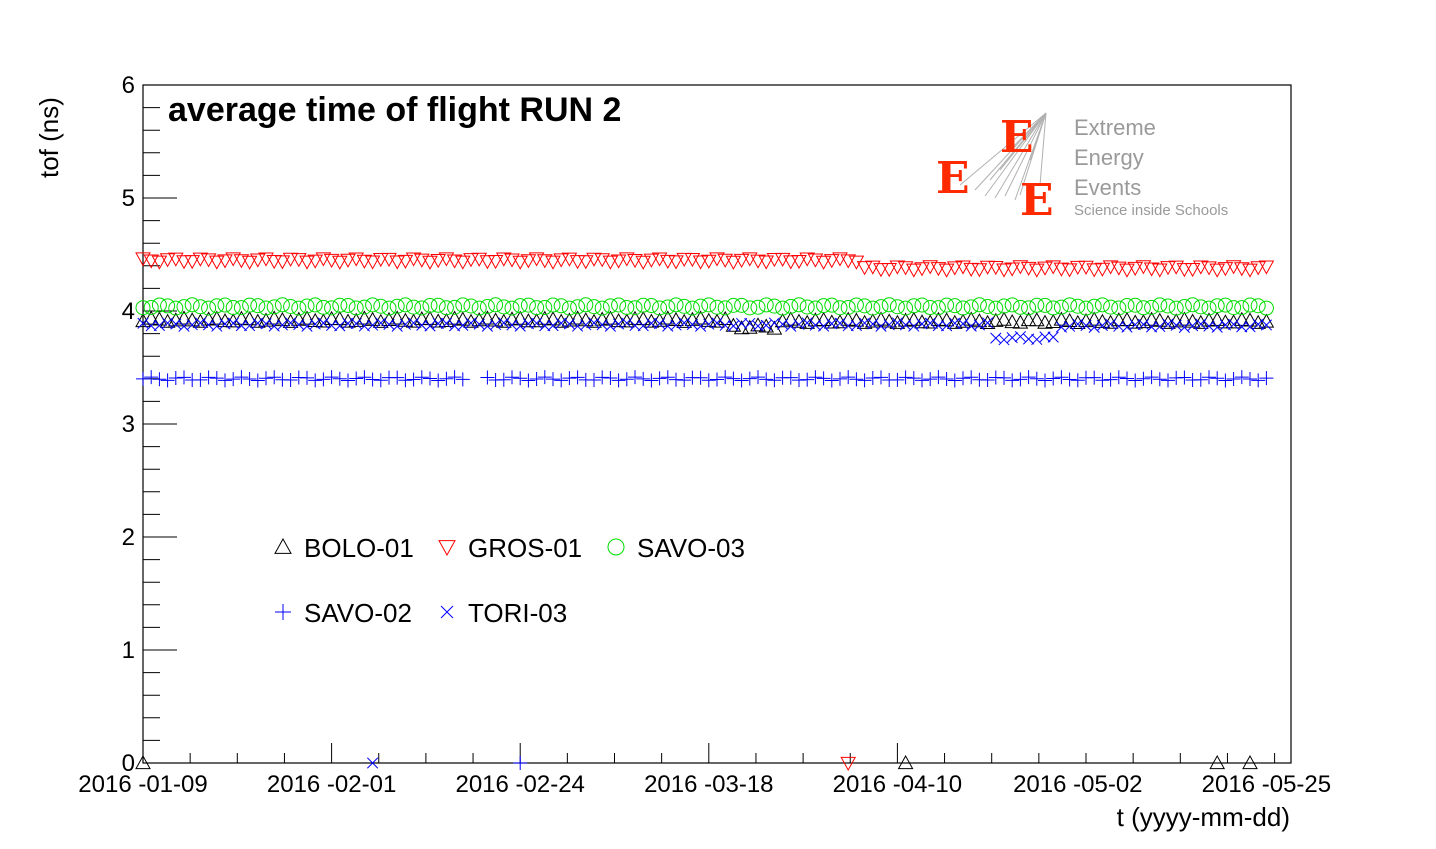 The width and height of the screenshot is (1436, 849). Describe the element at coordinates (708, 784) in the screenshot. I see `x-tick-label: 2016 -03-18` at that location.